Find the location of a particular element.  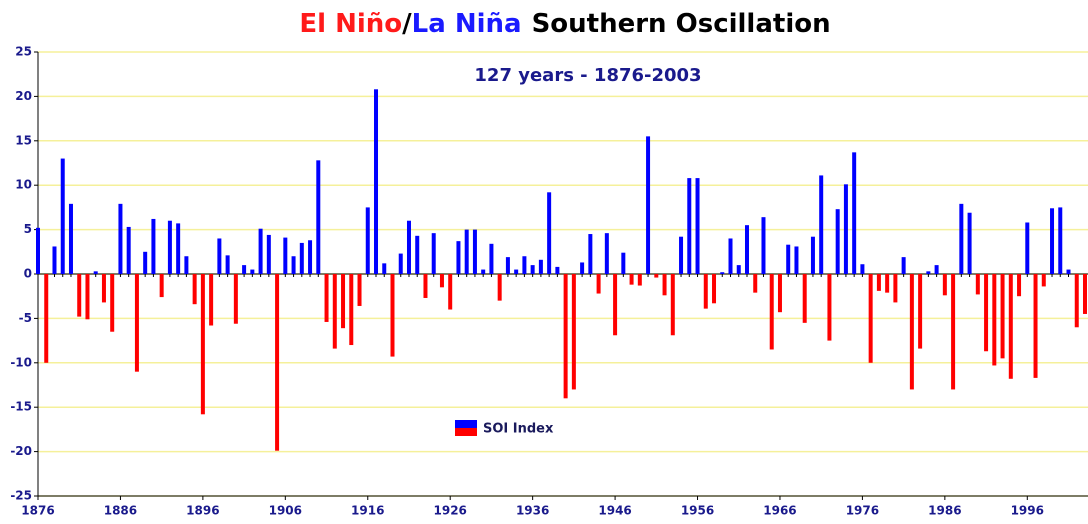

y-tick-label: 25 is located at coordinates (23, 52).